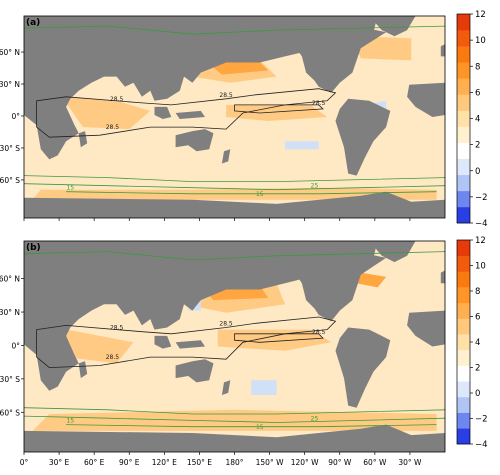  I want to click on lon-tick-label: 90° W, so click(340, 462).